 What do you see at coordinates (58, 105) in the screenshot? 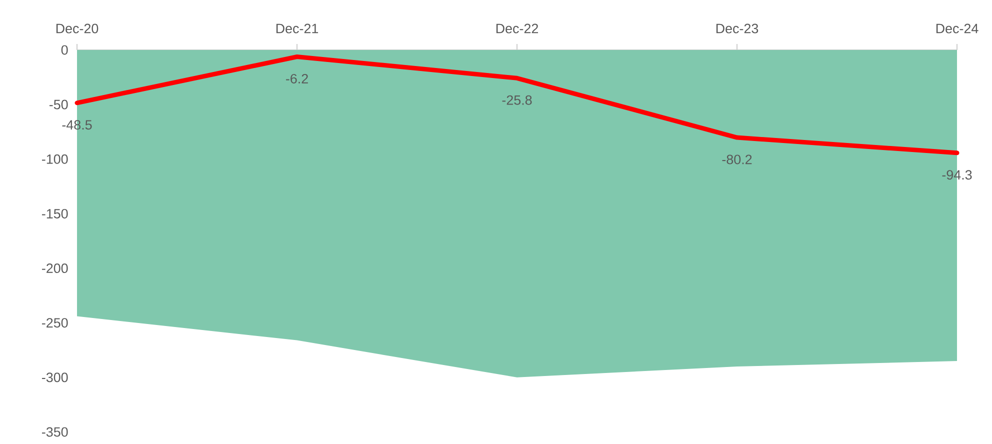
I see `y-tick-label: -50` at bounding box center [58, 105].